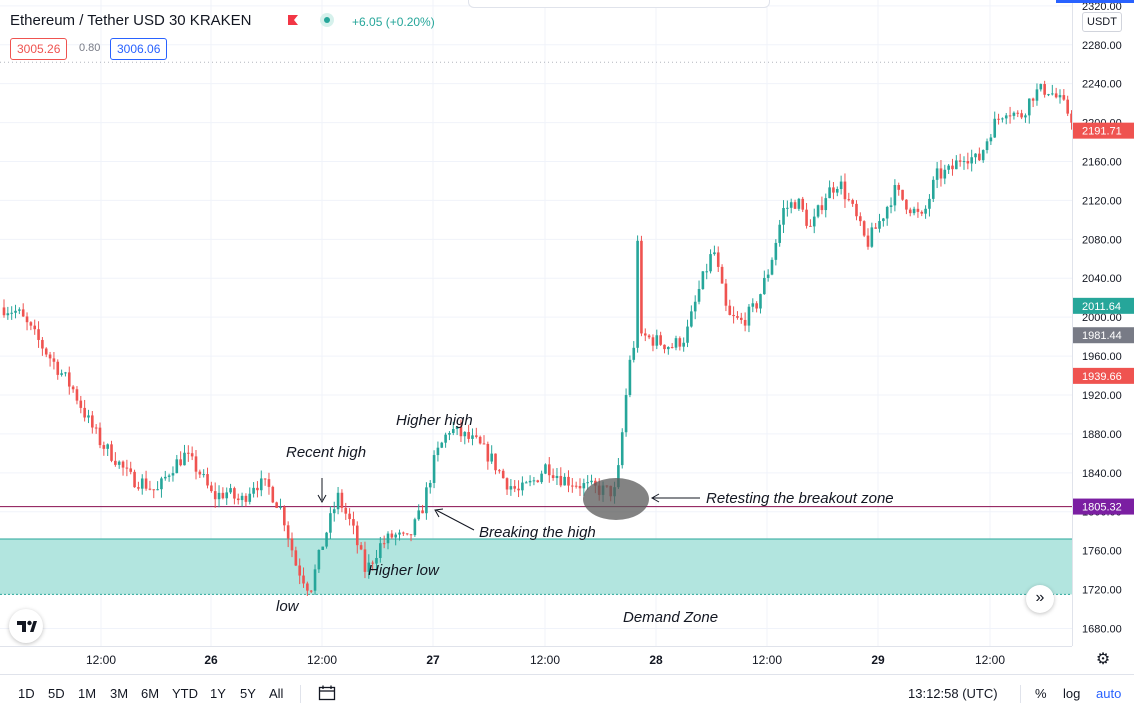 This screenshot has height=713, width=1134. I want to click on range-5y: 5Y, so click(248, 693).